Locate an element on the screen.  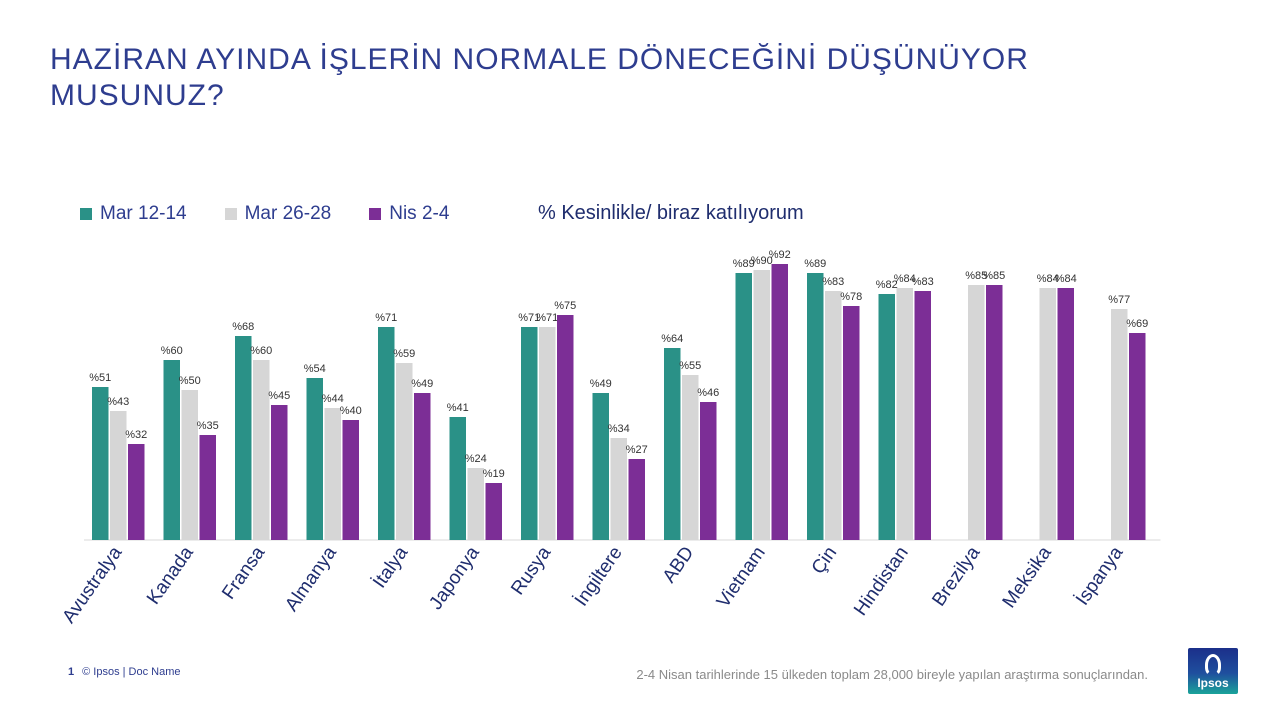
legend-item-nis-2-4: Nis 2-4 is located at coordinates (409, 214).